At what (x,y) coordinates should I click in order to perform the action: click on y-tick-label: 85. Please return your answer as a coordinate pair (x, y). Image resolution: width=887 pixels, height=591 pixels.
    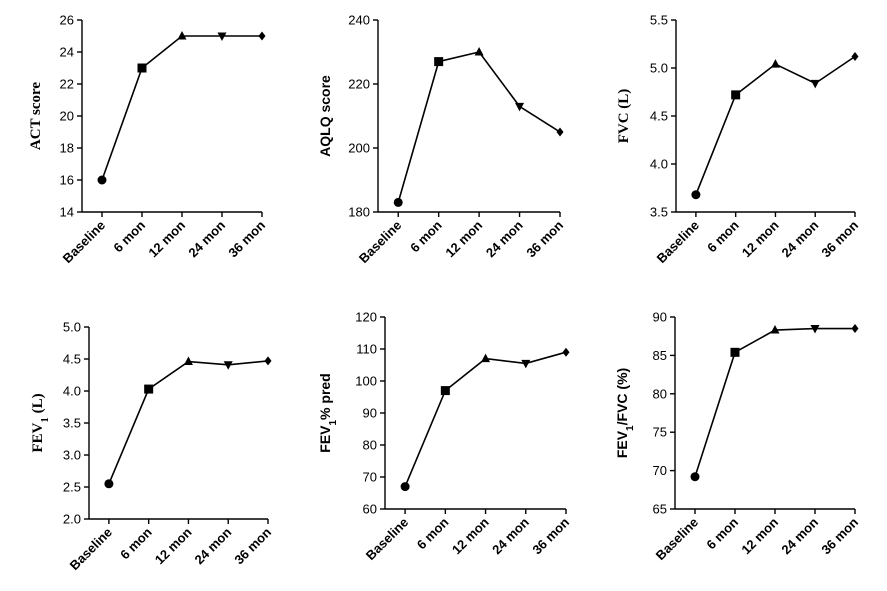
    Looking at the image, I should click on (660, 355).